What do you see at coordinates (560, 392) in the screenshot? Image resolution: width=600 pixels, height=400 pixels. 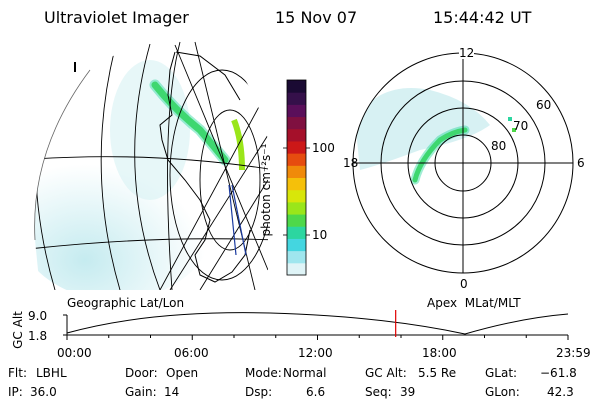 I see `glon-value: 42.3` at bounding box center [560, 392].